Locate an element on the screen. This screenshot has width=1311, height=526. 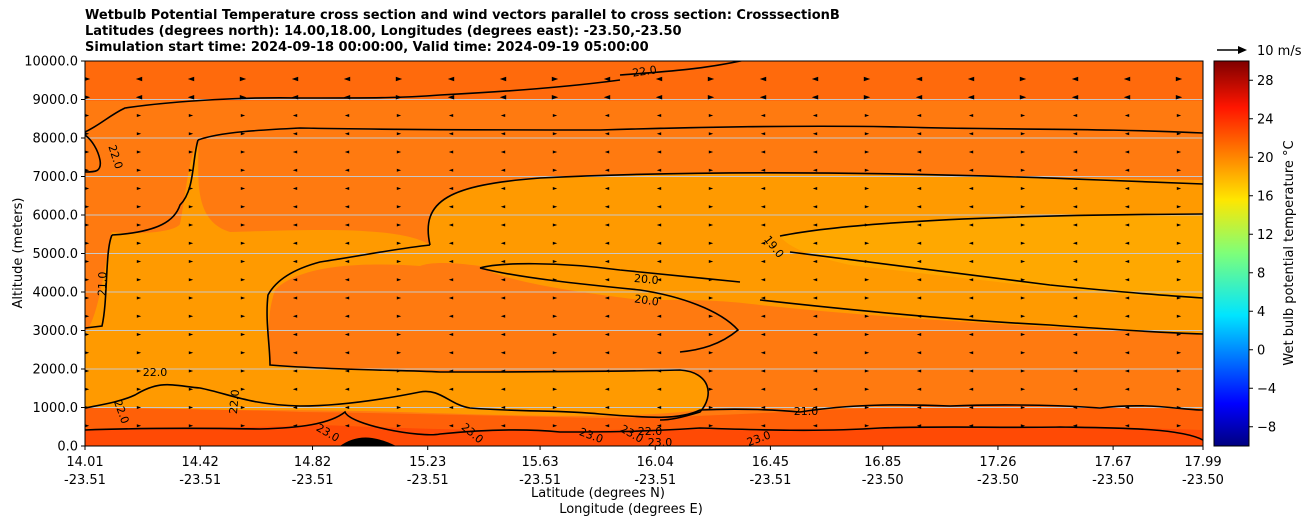
y-tick-label: 6000.0 is located at coordinates (56, 216).